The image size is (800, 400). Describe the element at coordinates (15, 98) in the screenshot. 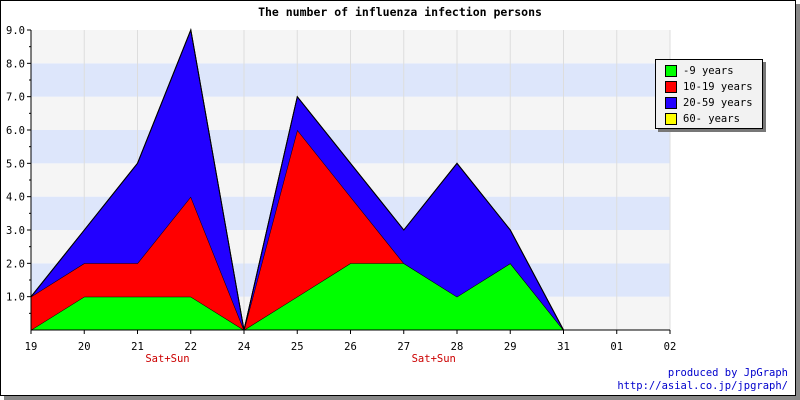

I see `y-tick-label: 7.0` at that location.